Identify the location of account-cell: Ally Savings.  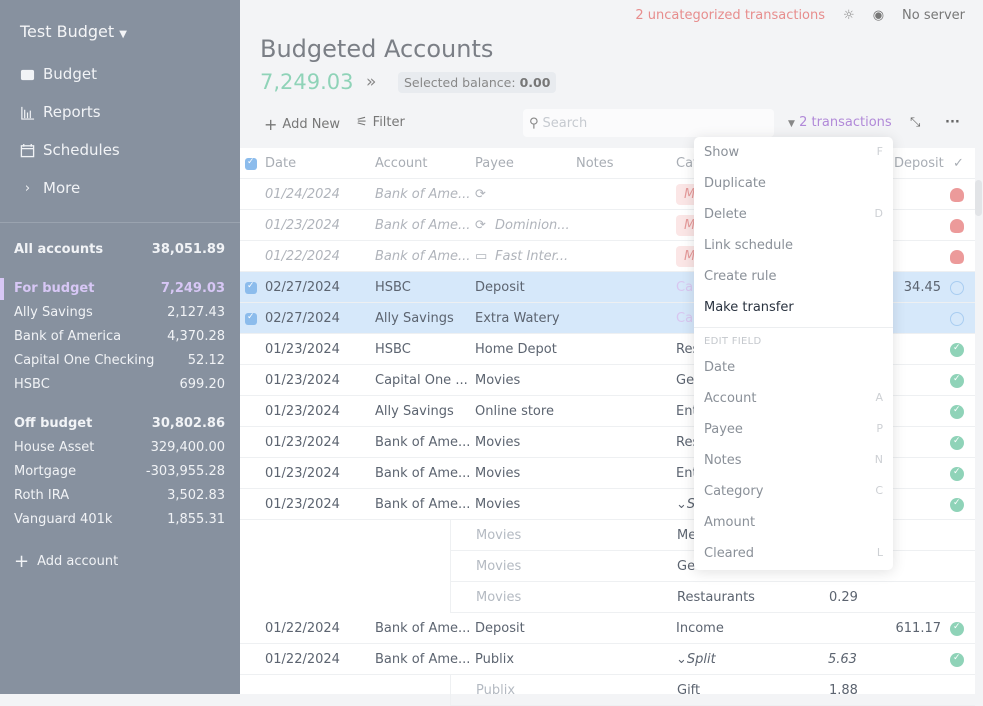
(414, 411).